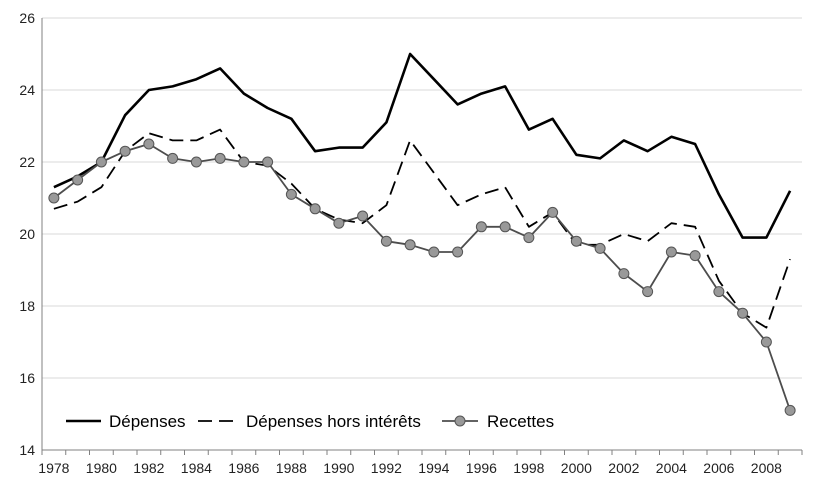 The image size is (819, 502). I want to click on point-recettes-1982, so click(149, 144).